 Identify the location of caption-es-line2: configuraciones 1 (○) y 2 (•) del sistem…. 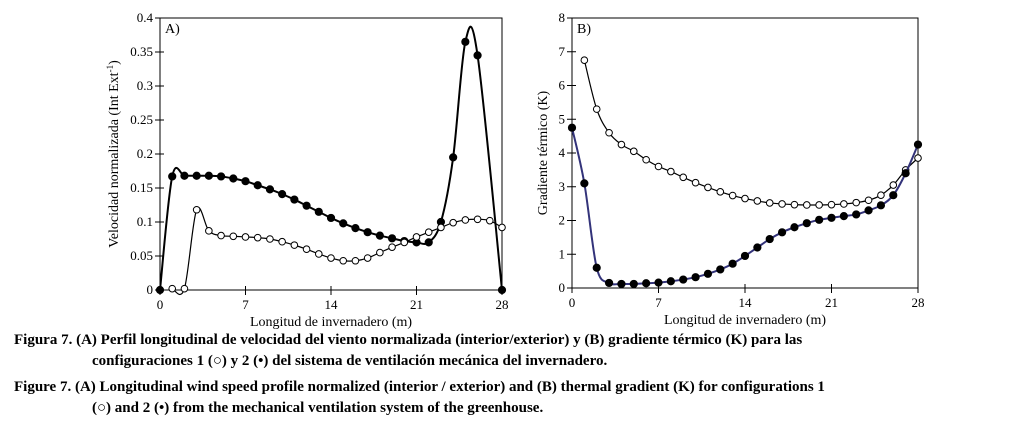
(350, 361).